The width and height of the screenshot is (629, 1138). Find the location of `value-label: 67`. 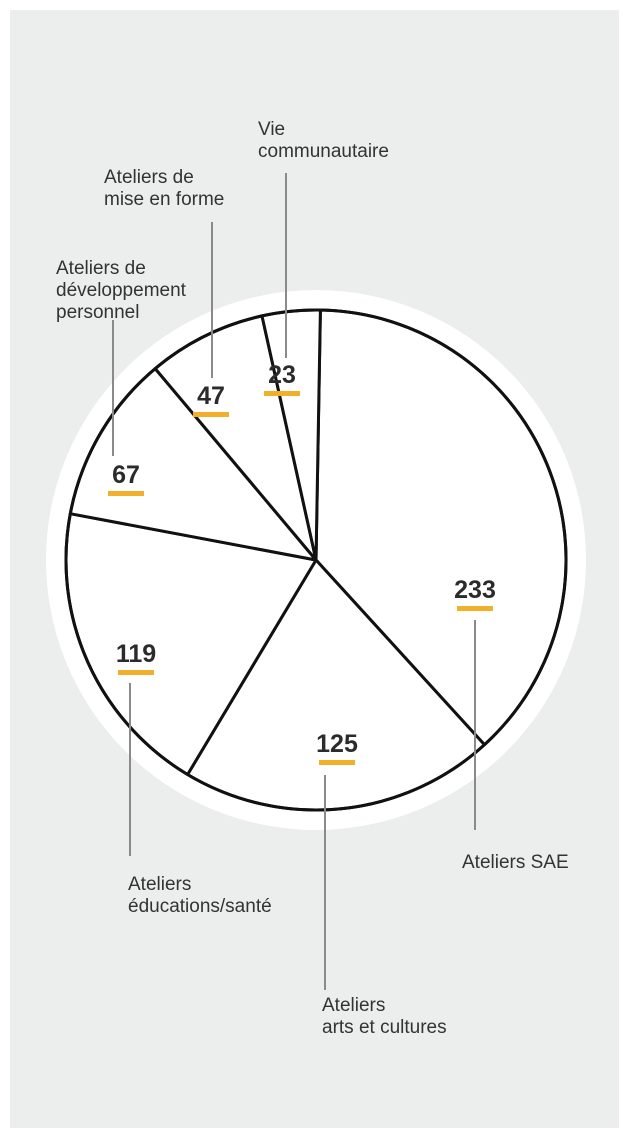

value-label: 67 is located at coordinates (126, 475).